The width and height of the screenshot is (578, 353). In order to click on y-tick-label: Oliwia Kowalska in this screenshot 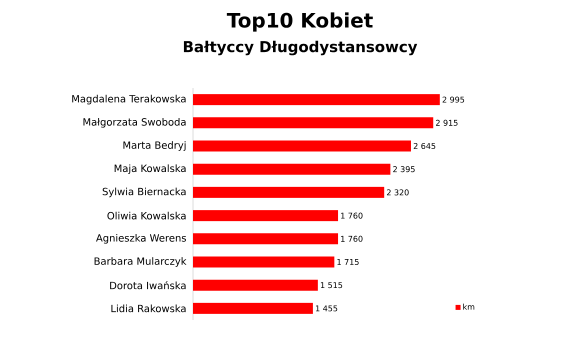, I will do `click(146, 216)`.